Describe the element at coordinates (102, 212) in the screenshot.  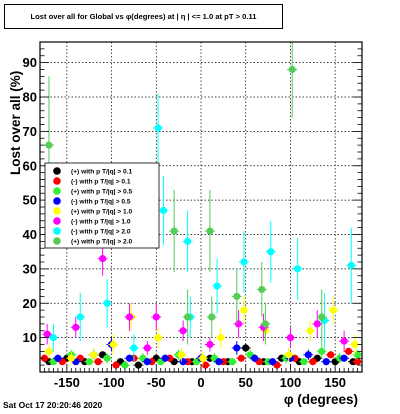
I see `legend-label-4: (+) with p T/|q| > 1.0` at that location.